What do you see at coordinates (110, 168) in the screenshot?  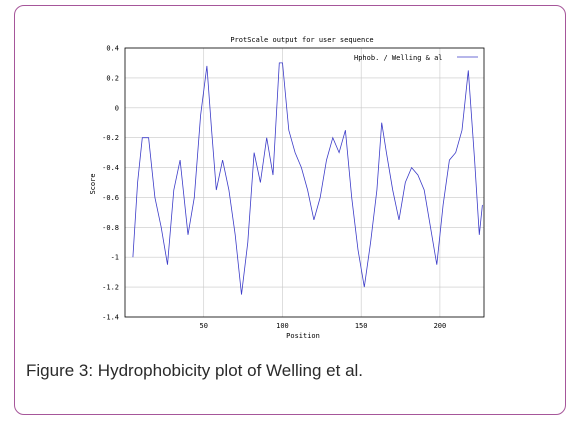 I see `y-tick-label: -0.4` at bounding box center [110, 168].